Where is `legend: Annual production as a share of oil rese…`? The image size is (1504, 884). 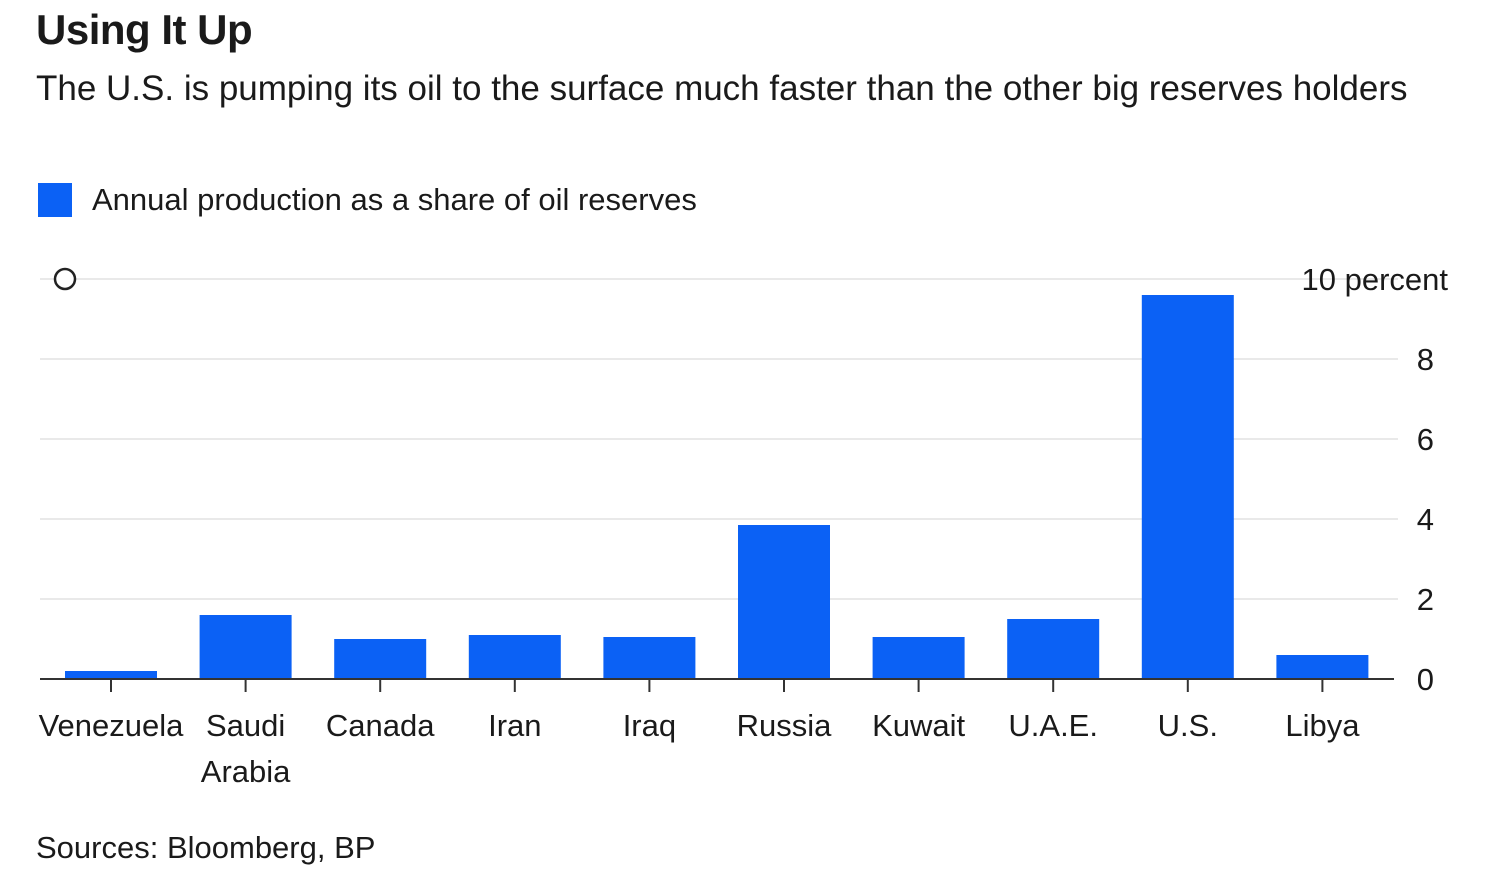 legend: Annual production as a share of oil rese… is located at coordinates (367, 200).